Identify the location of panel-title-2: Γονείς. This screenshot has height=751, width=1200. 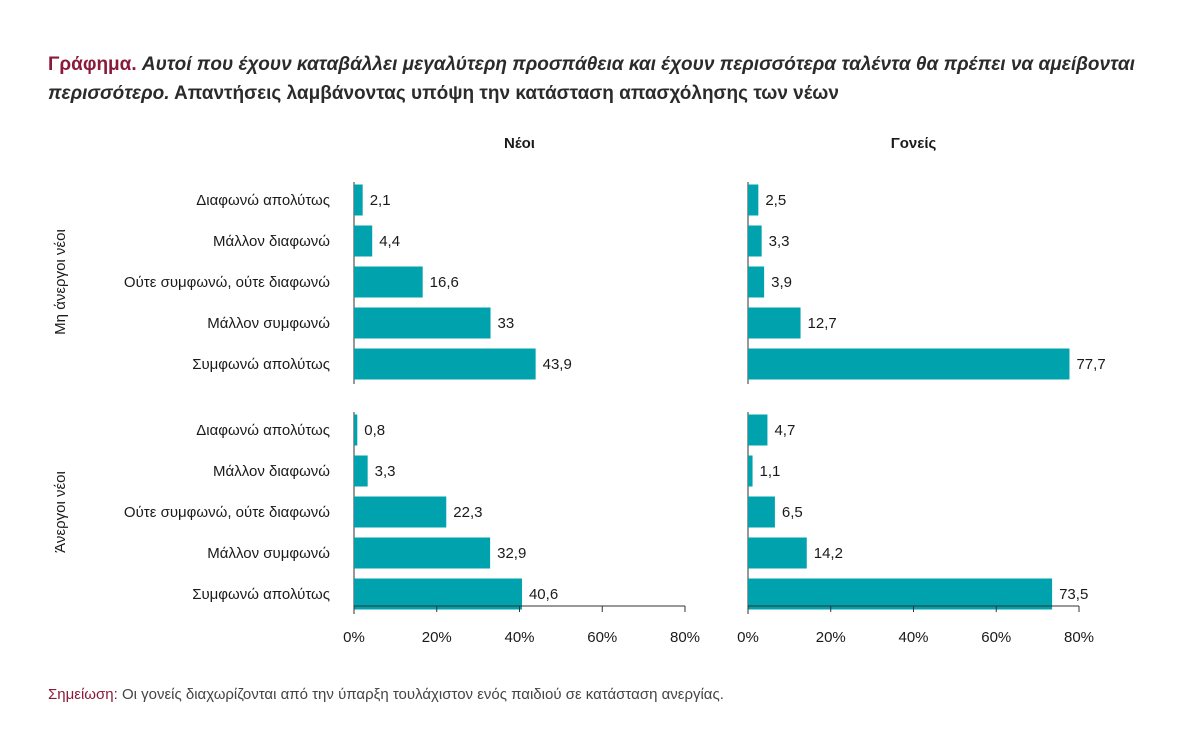
(914, 143).